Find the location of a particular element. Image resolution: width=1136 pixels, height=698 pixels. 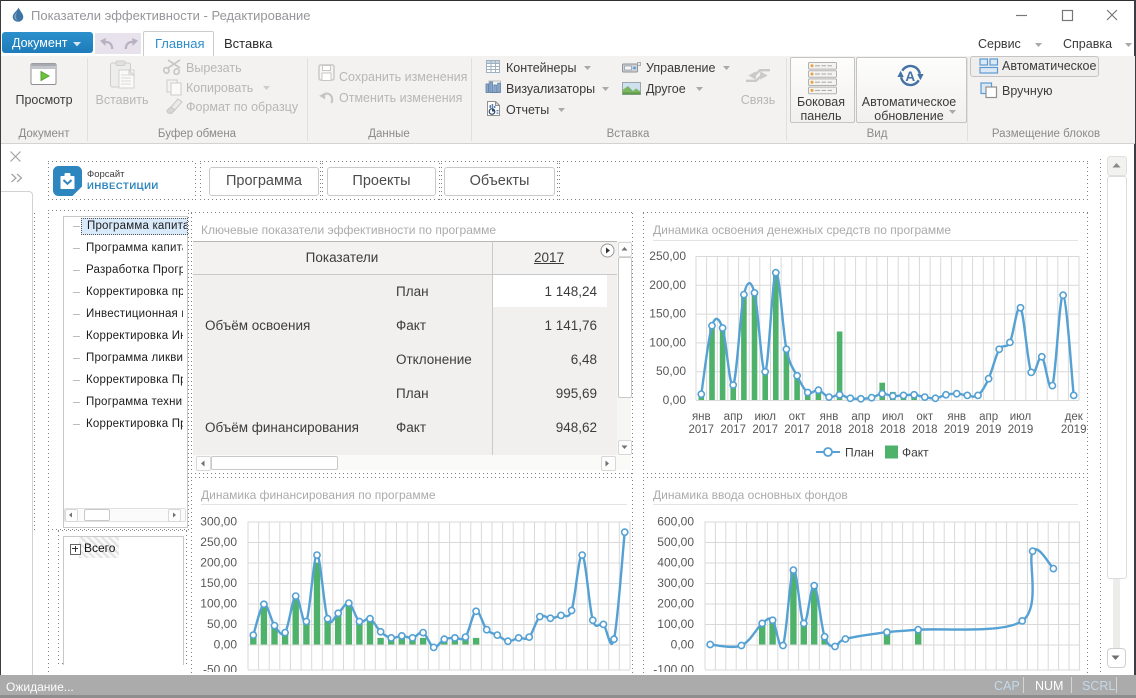

svg-text: 600,00 is located at coordinates (675, 522).